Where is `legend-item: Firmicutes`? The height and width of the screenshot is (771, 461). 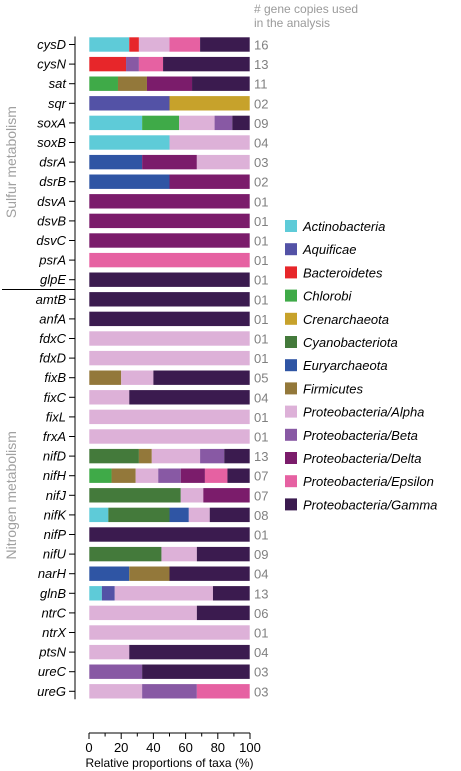 legend-item: Firmicutes is located at coordinates (324, 388).